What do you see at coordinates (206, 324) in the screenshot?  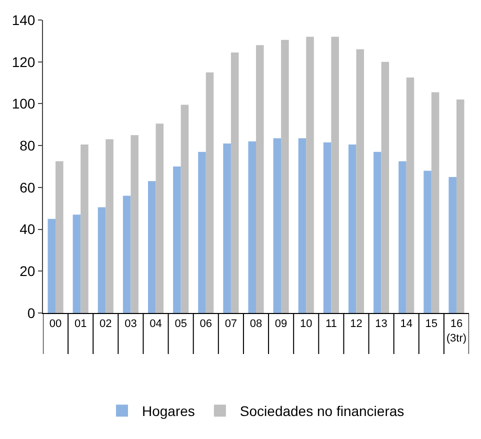 I see `x-tick-label: 06` at bounding box center [206, 324].